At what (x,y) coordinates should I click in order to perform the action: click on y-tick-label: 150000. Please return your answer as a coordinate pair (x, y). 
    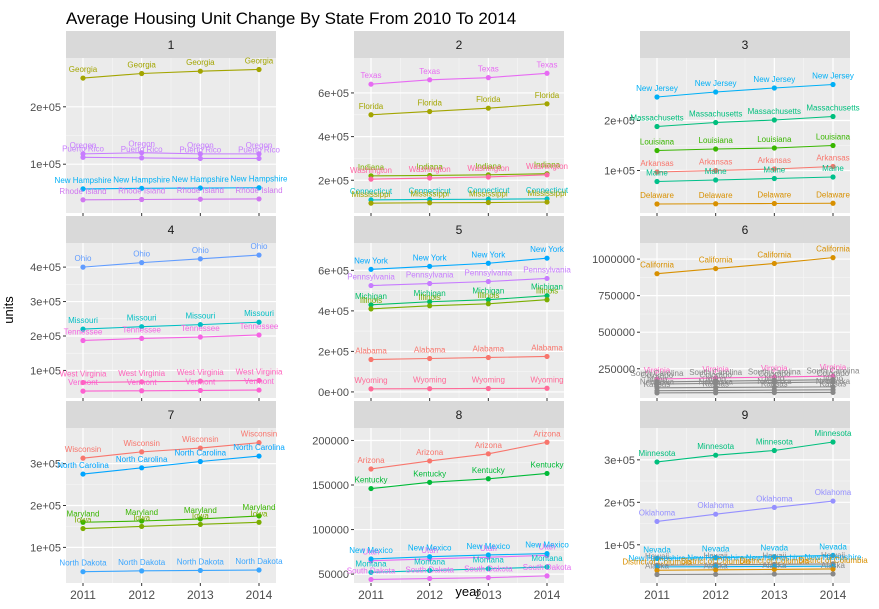
    Looking at the image, I should click on (330, 486).